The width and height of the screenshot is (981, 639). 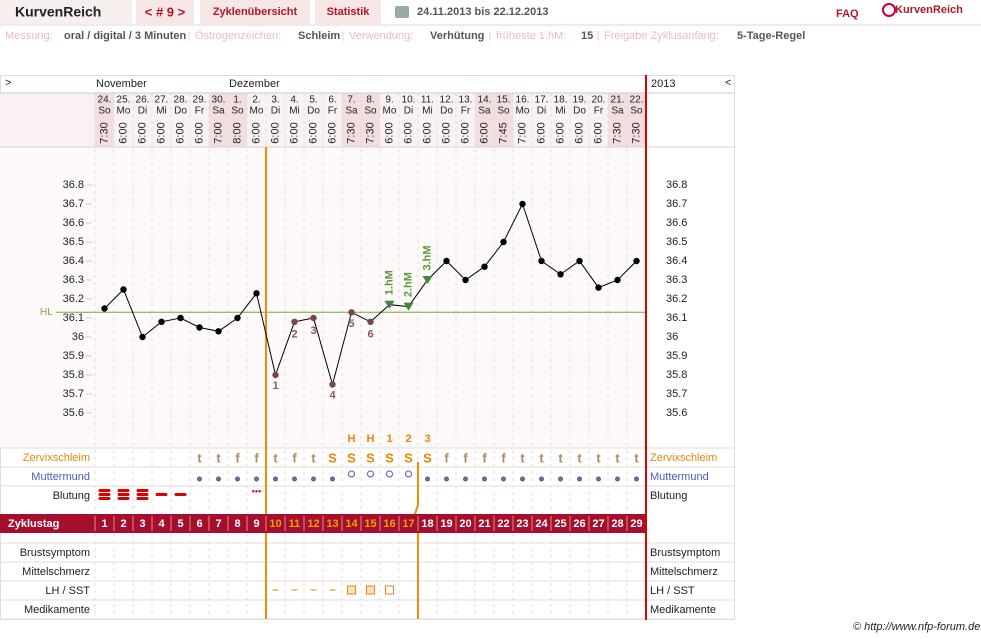 I want to click on day: 10., so click(x=409, y=100).